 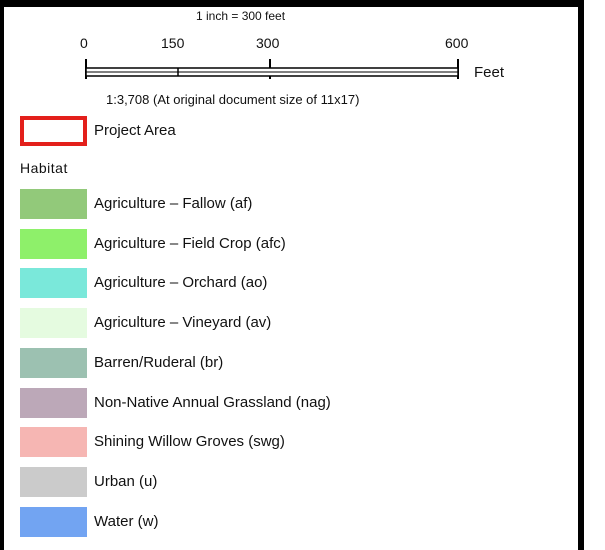 What do you see at coordinates (183, 322) in the screenshot?
I see `legend-label-av: Agriculture – Vineyard (av)` at bounding box center [183, 322].